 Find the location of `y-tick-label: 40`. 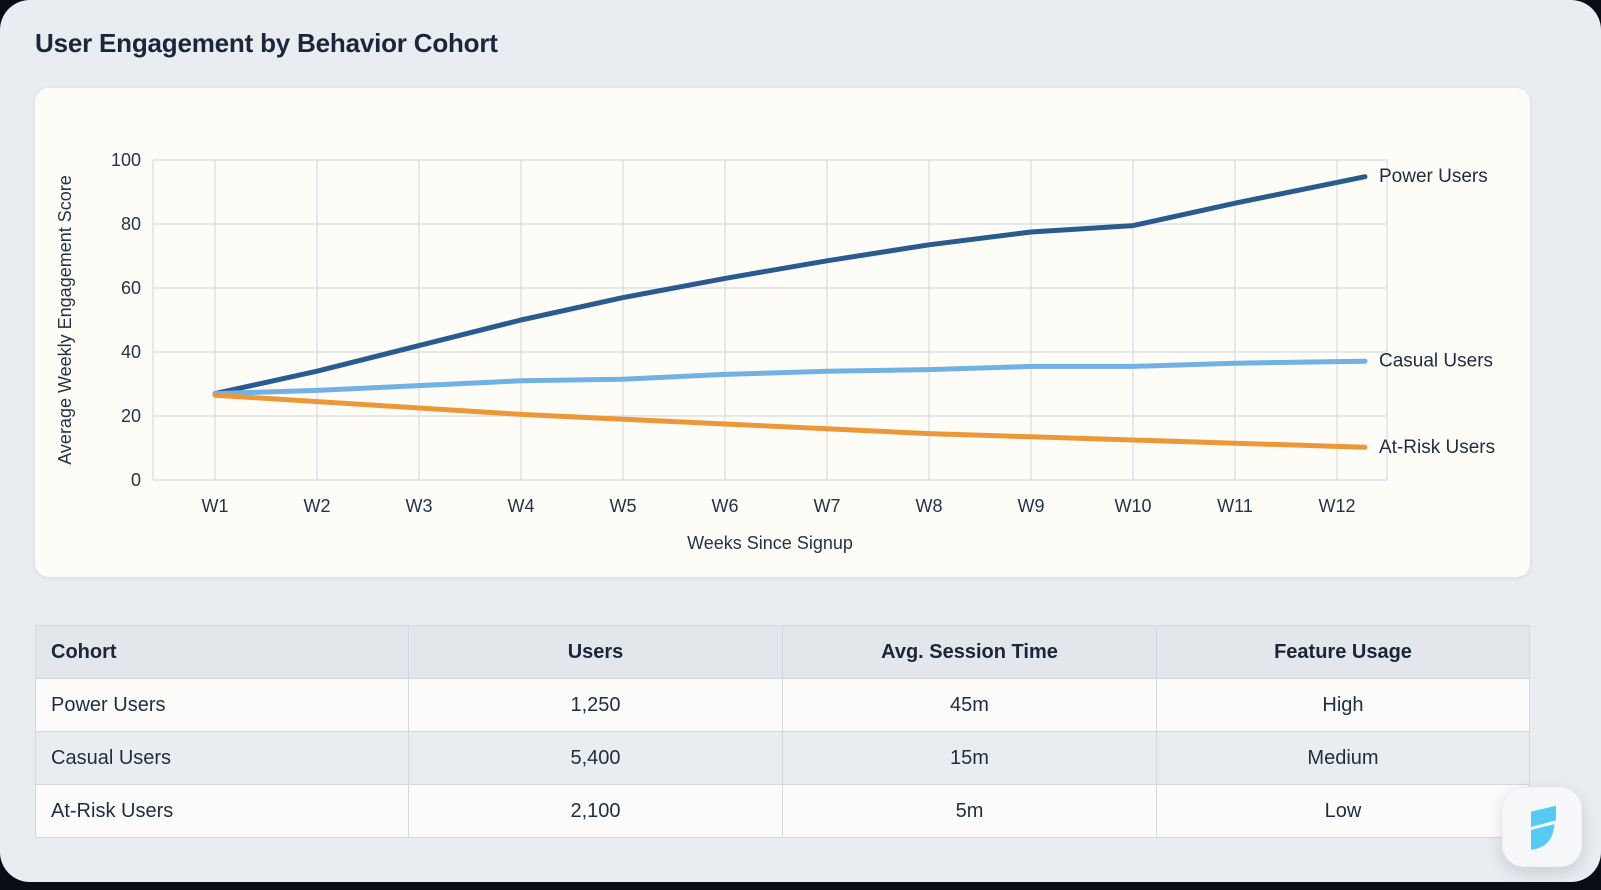

y-tick-label: 40 is located at coordinates (131, 352).